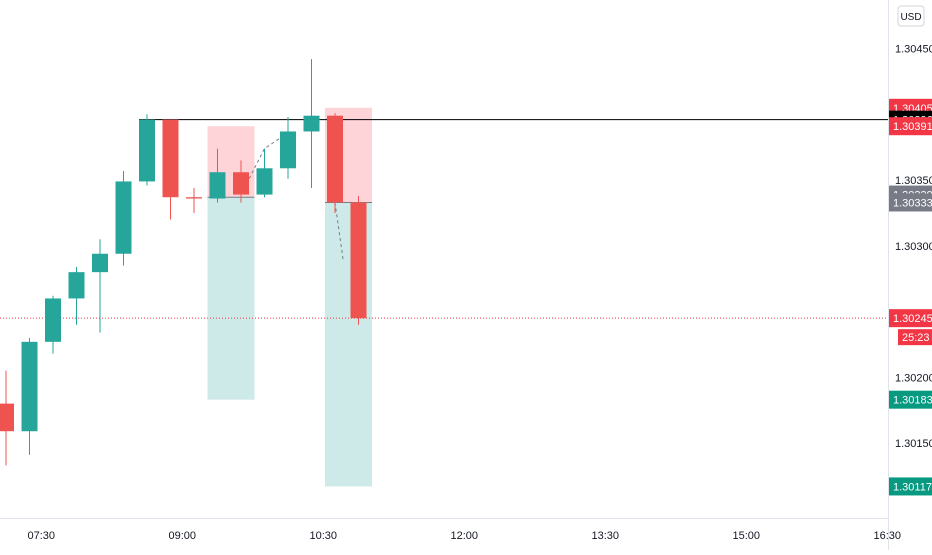  I want to click on currency-selector: USD, so click(911, 16).